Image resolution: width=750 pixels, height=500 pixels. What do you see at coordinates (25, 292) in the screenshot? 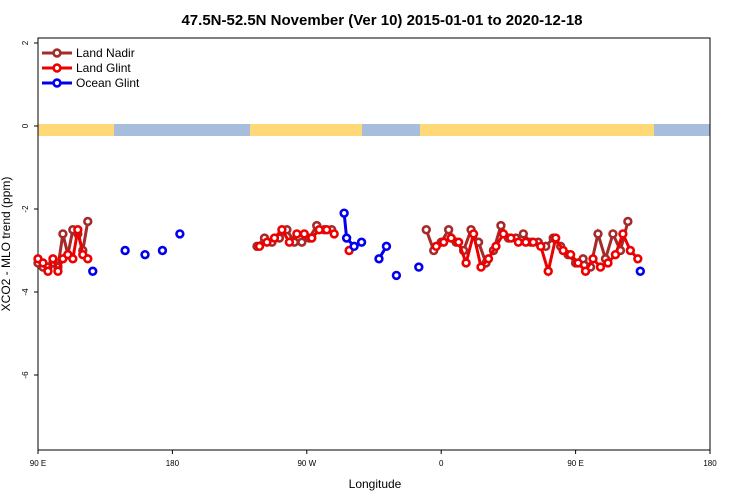
I see `y-tick-label: -4` at bounding box center [25, 292].